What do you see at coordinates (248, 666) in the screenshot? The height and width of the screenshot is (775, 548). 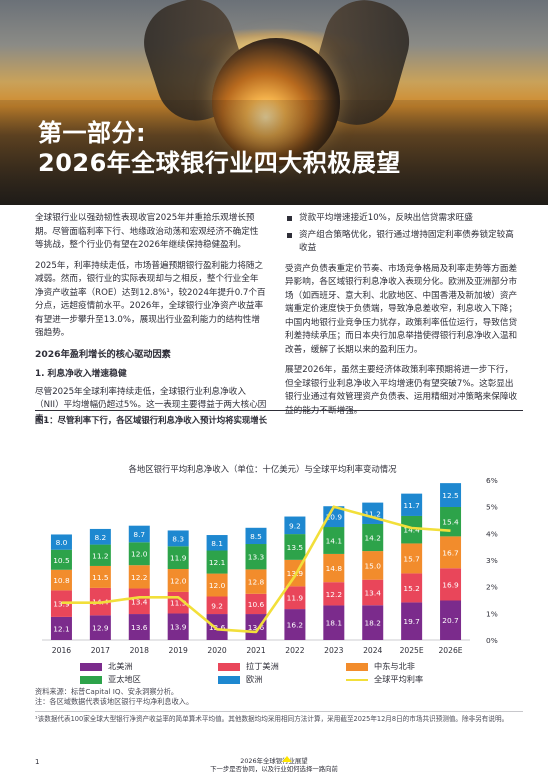 I see `legend-item-latin-america: 拉丁美洲` at bounding box center [248, 666].